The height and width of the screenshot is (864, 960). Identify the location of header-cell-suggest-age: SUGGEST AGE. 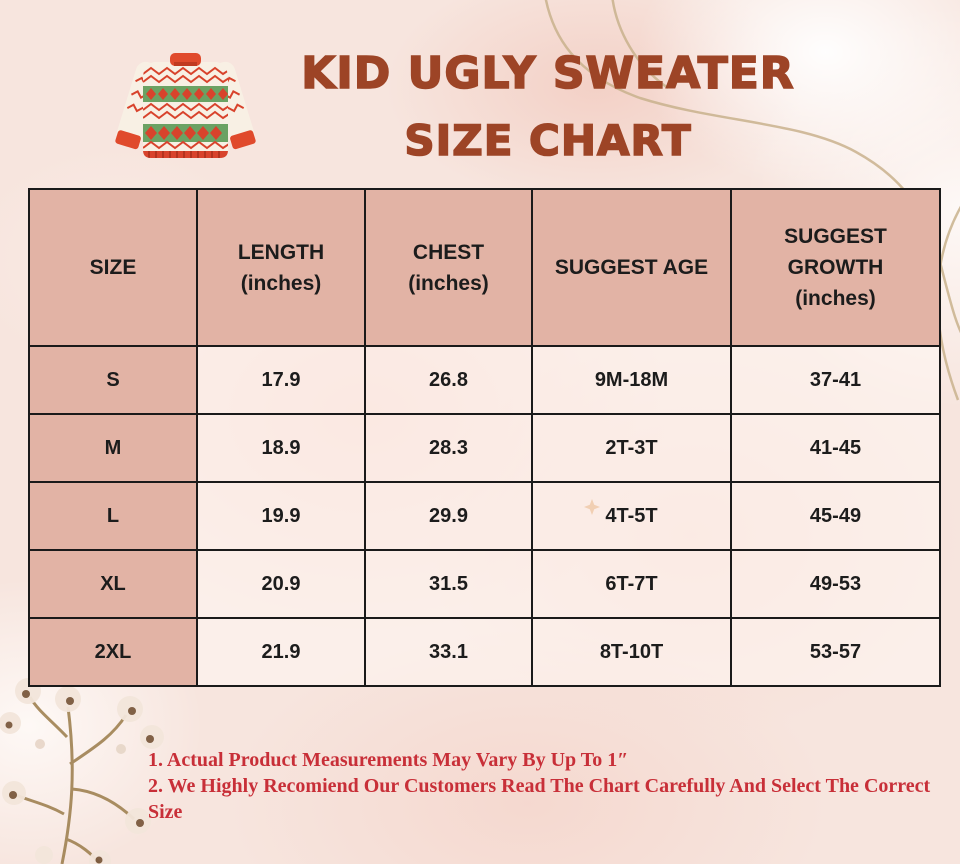
(631, 267).